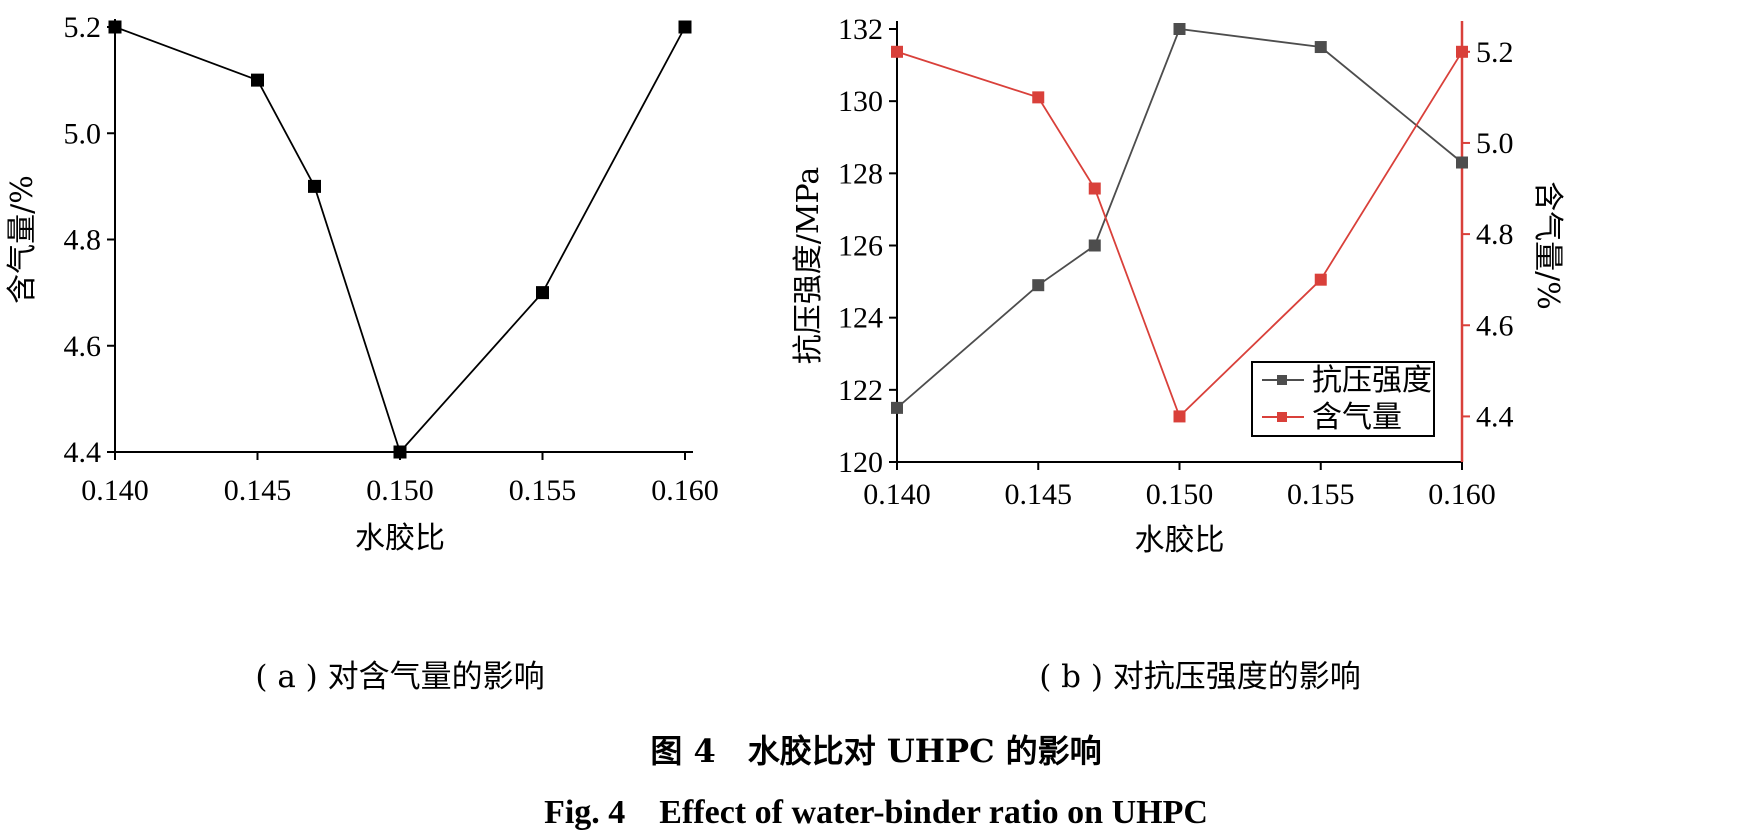  I want to click on x-tick-label-b: 0.150, so click(1180, 494).